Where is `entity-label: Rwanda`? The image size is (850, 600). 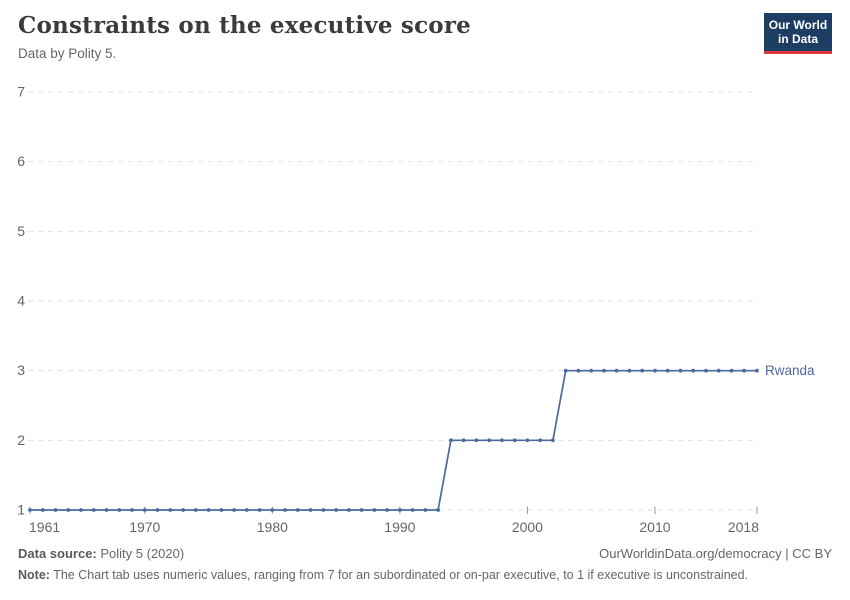 entity-label: Rwanda is located at coordinates (790, 370).